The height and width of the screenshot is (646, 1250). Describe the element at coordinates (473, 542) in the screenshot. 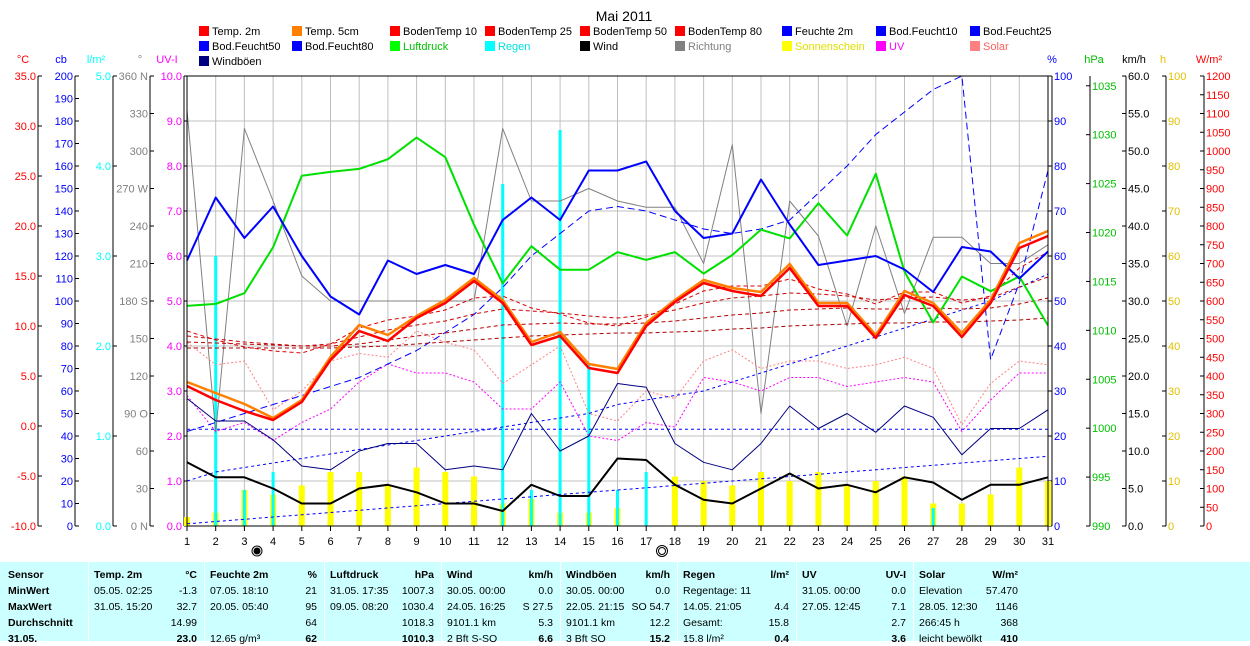

I see `x-tick-label-day-11: 11` at that location.